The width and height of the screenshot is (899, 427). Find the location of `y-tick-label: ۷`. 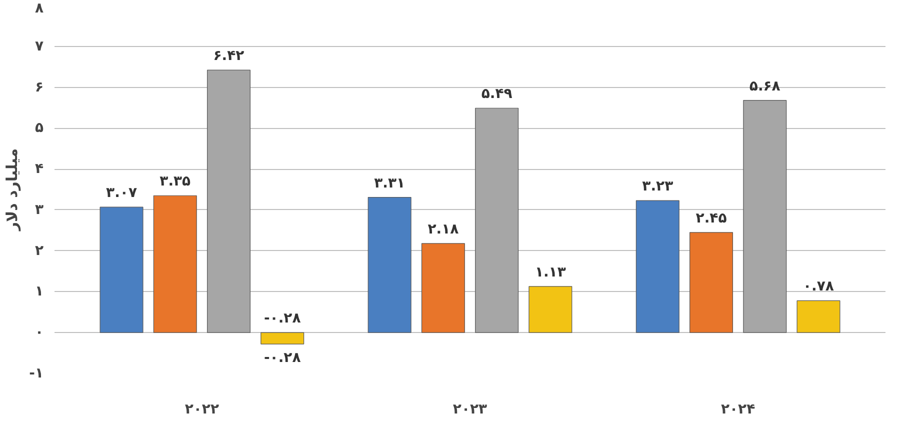

y-tick-label: ۷ is located at coordinates (39, 46).